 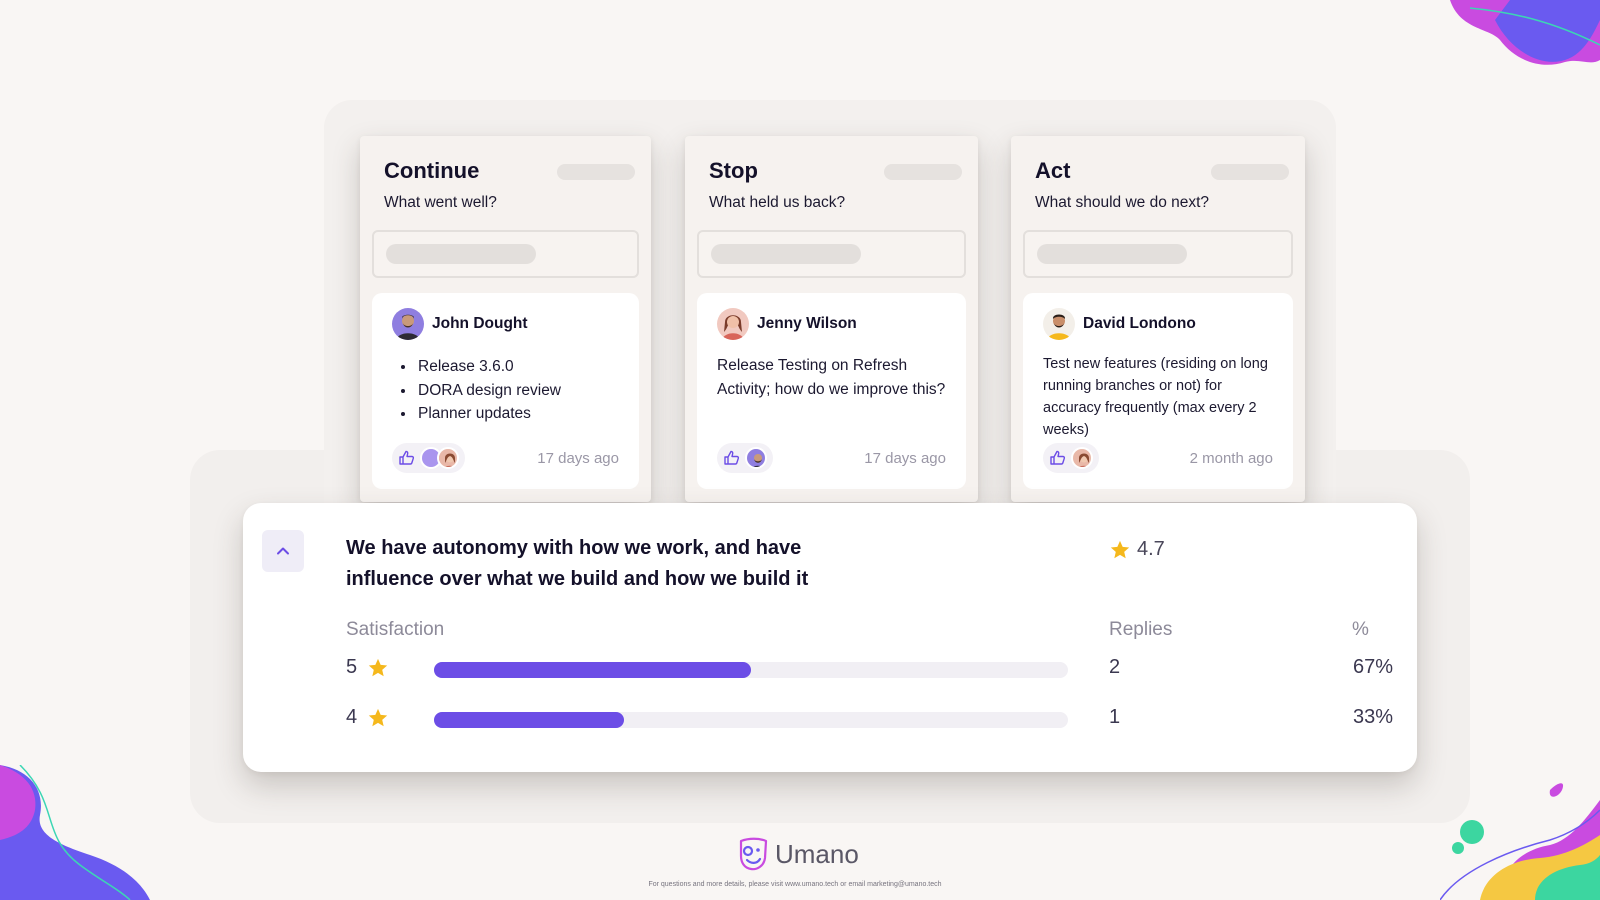 I want to click on collapse-button, so click(x=283, y=551).